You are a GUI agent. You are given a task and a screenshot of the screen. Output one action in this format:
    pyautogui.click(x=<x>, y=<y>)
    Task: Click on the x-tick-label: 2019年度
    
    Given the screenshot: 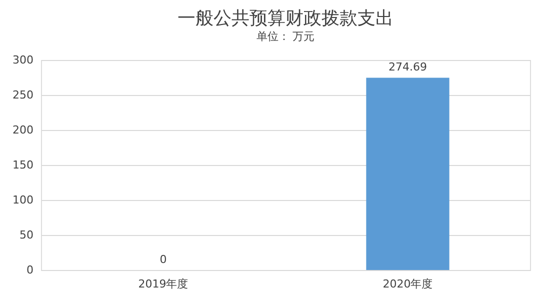 What is the action you would take?
    pyautogui.click(x=163, y=284)
    